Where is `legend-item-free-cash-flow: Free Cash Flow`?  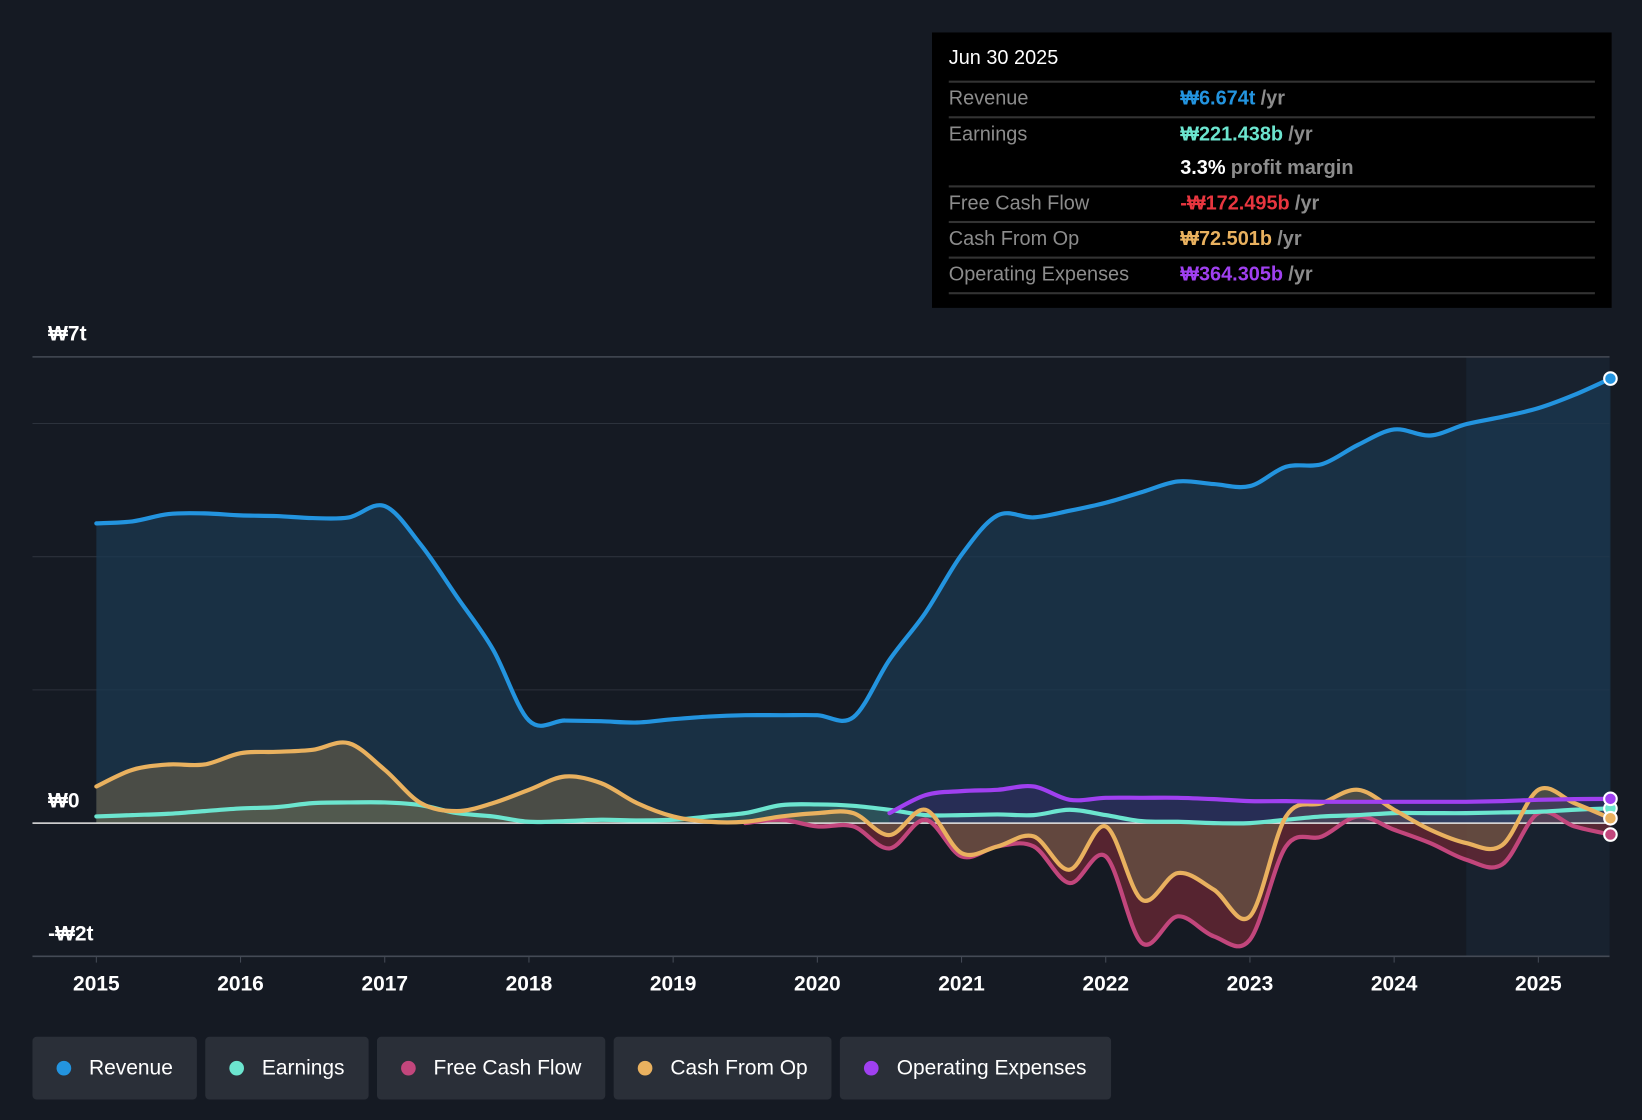 legend-item-free-cash-flow: Free Cash Flow is located at coordinates (491, 1068).